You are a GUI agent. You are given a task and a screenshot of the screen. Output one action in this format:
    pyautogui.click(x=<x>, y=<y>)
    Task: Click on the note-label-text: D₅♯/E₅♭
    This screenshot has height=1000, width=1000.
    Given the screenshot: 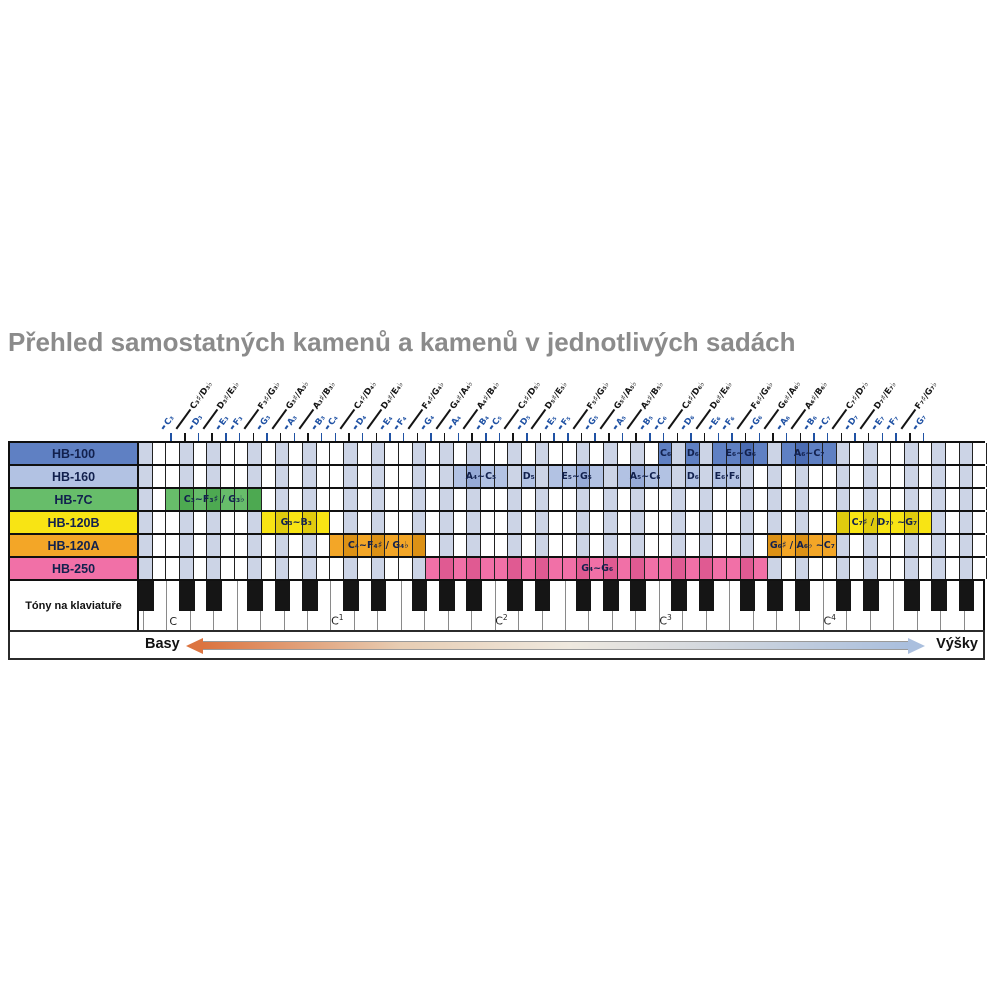 What is the action you would take?
    pyautogui.click(x=557, y=395)
    